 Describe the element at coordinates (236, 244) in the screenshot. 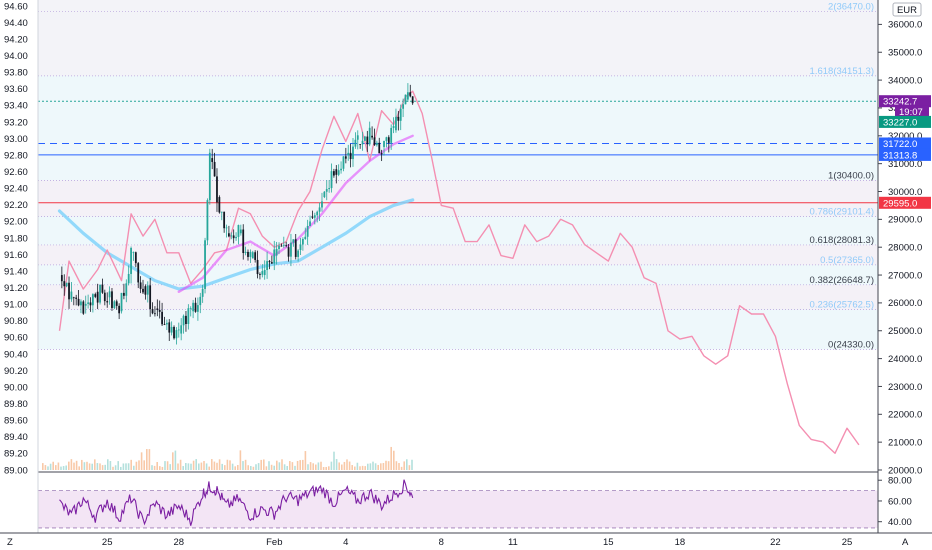

I see `ma-slow-line` at that location.